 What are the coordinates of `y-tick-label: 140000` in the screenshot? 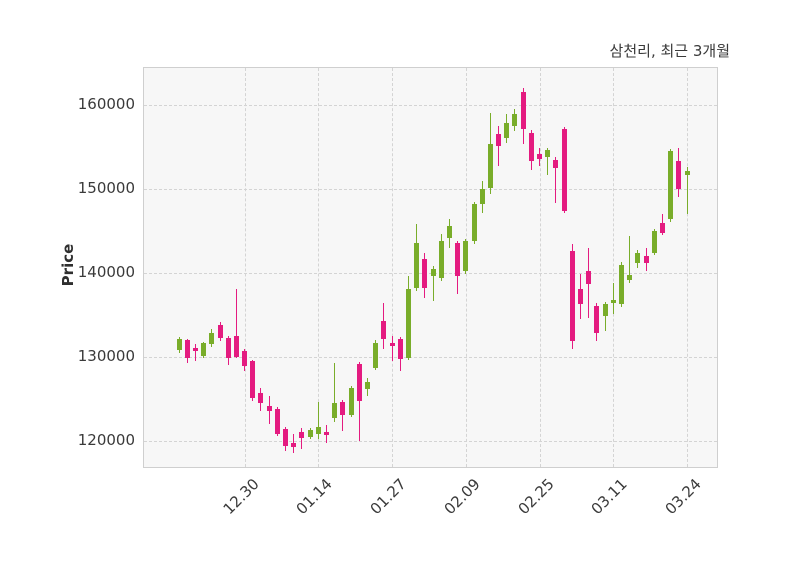 It's located at (106, 272).